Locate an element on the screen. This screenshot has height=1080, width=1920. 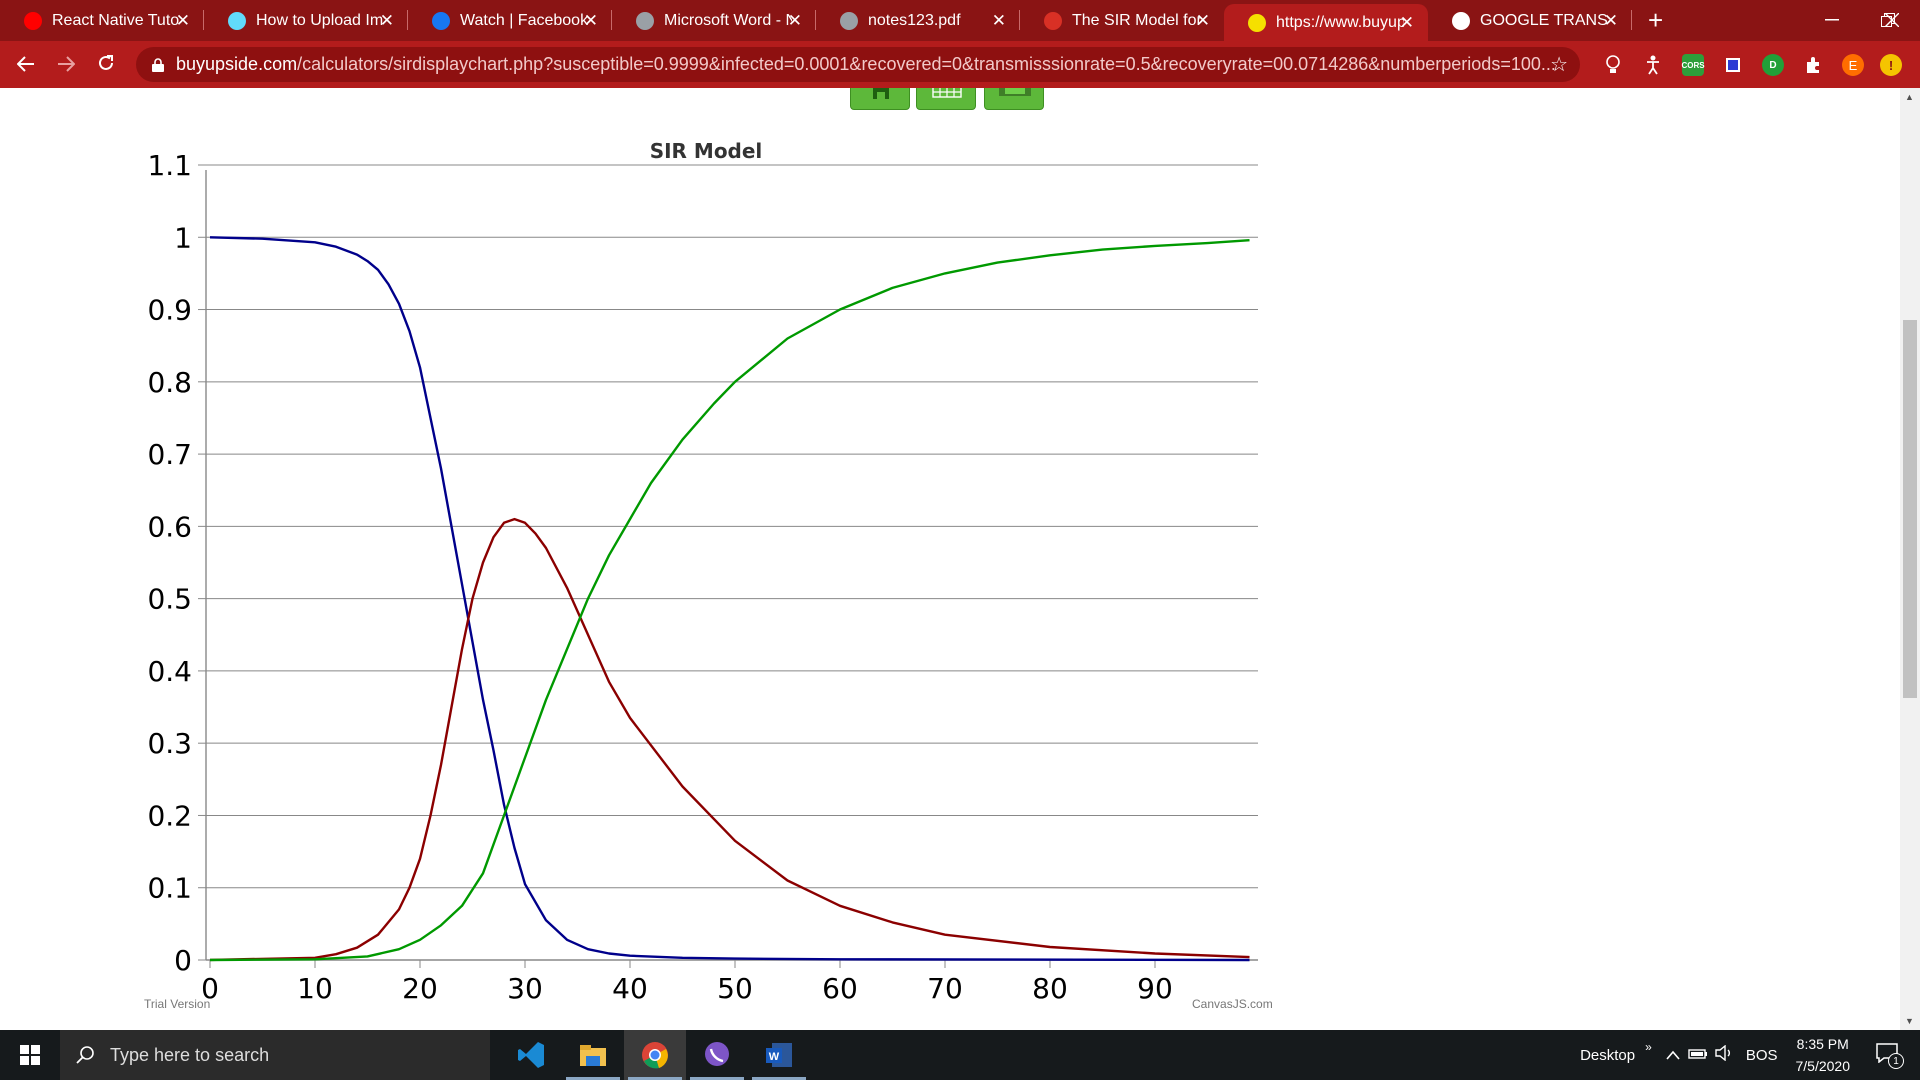
taskbar-search-box: Type here to search is located at coordinates (275, 1055).